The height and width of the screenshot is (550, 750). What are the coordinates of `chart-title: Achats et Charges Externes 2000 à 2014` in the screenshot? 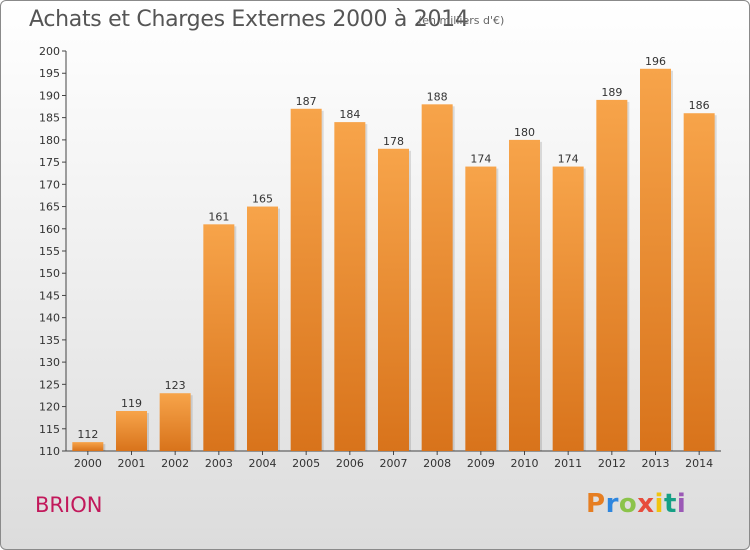 It's located at (249, 19).